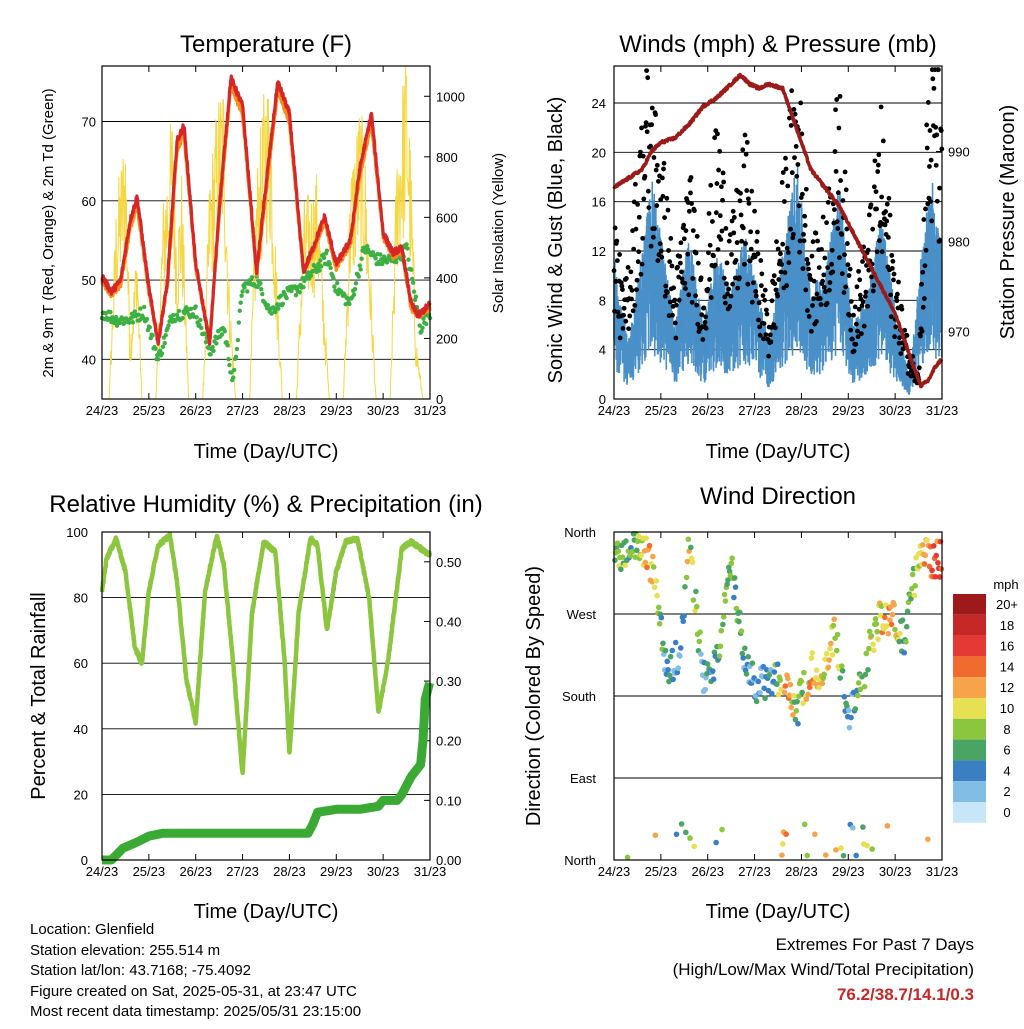 The image size is (1024, 1029). I want to click on x-tick-label: 28/23, so click(289, 410).